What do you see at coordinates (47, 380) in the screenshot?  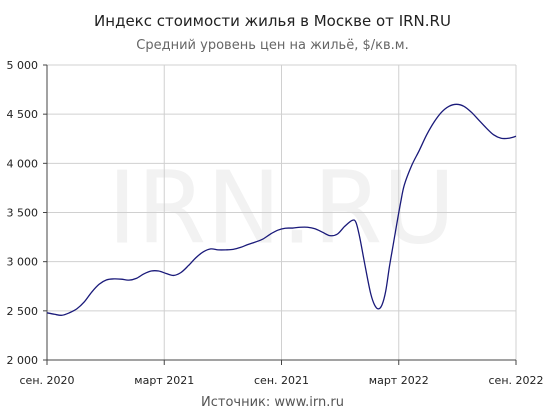 I see `x-tick-label: сен. 2020` at bounding box center [47, 380].